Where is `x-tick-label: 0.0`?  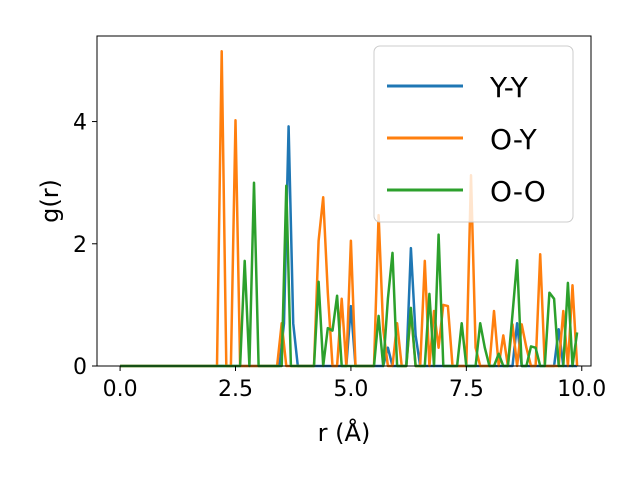
x-tick-label: 0.0 is located at coordinates (120, 389).